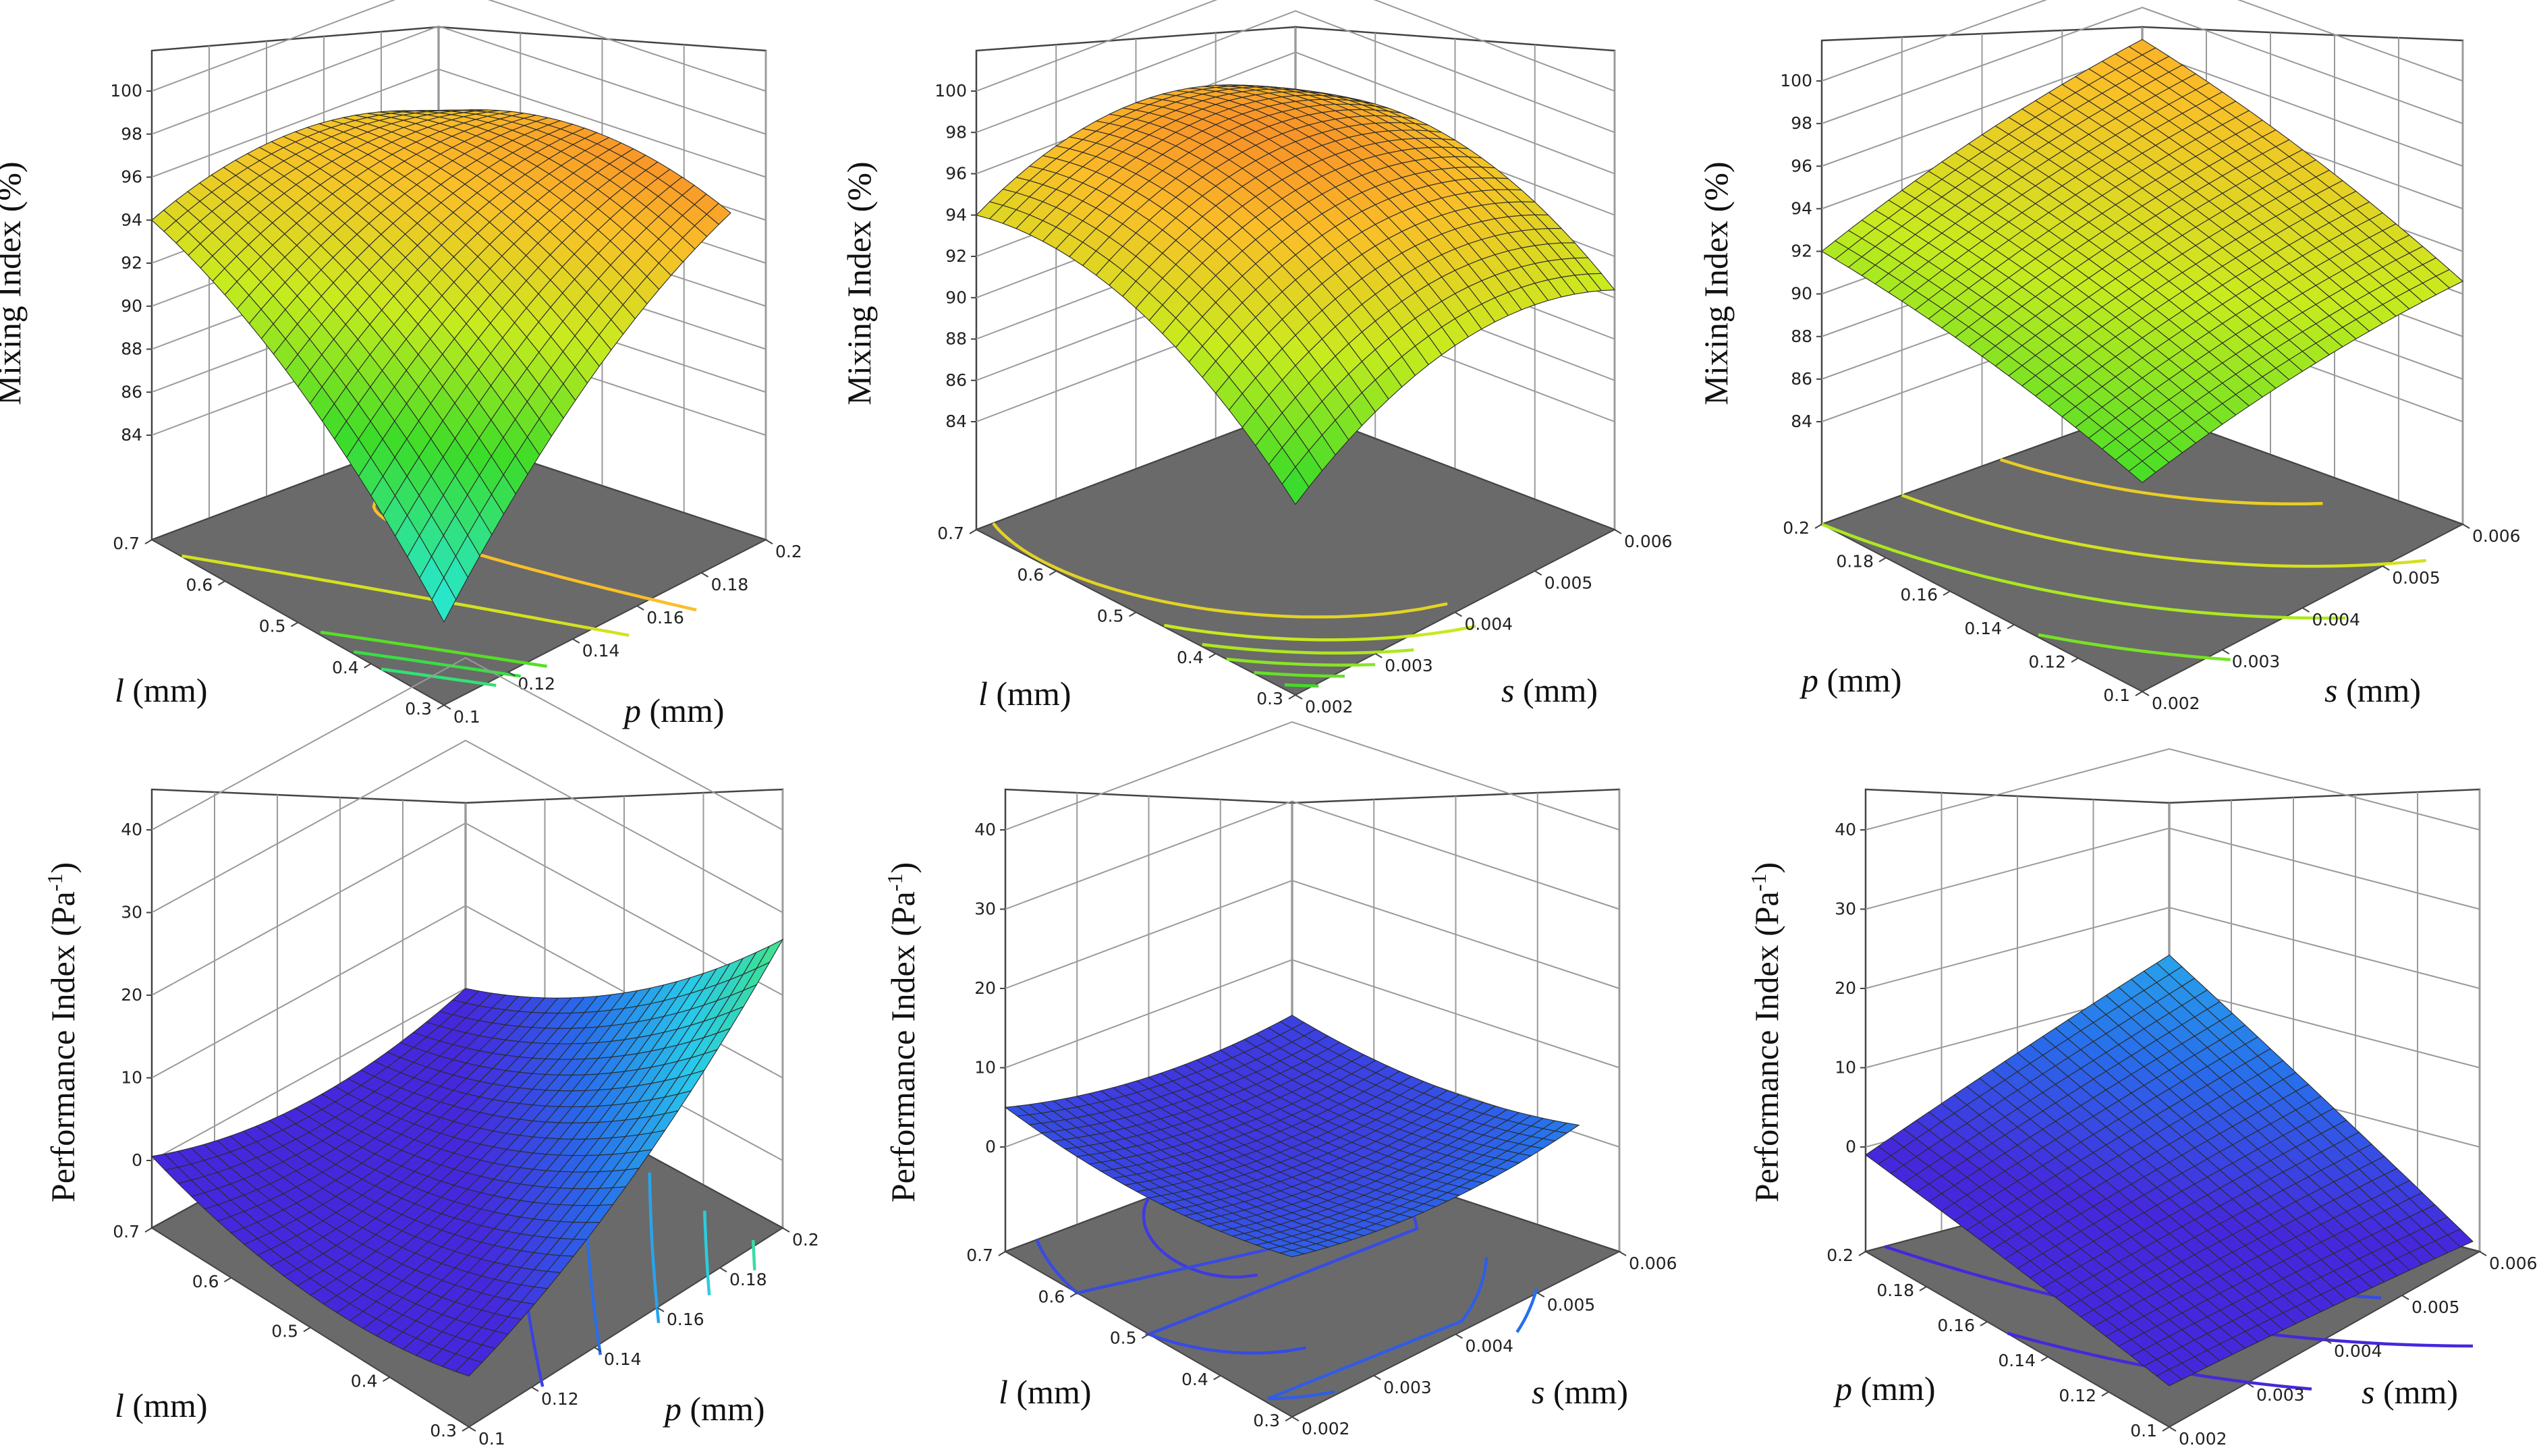 Image resolution: width=2539 pixels, height=1456 pixels. What do you see at coordinates (131, 995) in the screenshot?
I see `z-tick-label: 20` at bounding box center [131, 995].